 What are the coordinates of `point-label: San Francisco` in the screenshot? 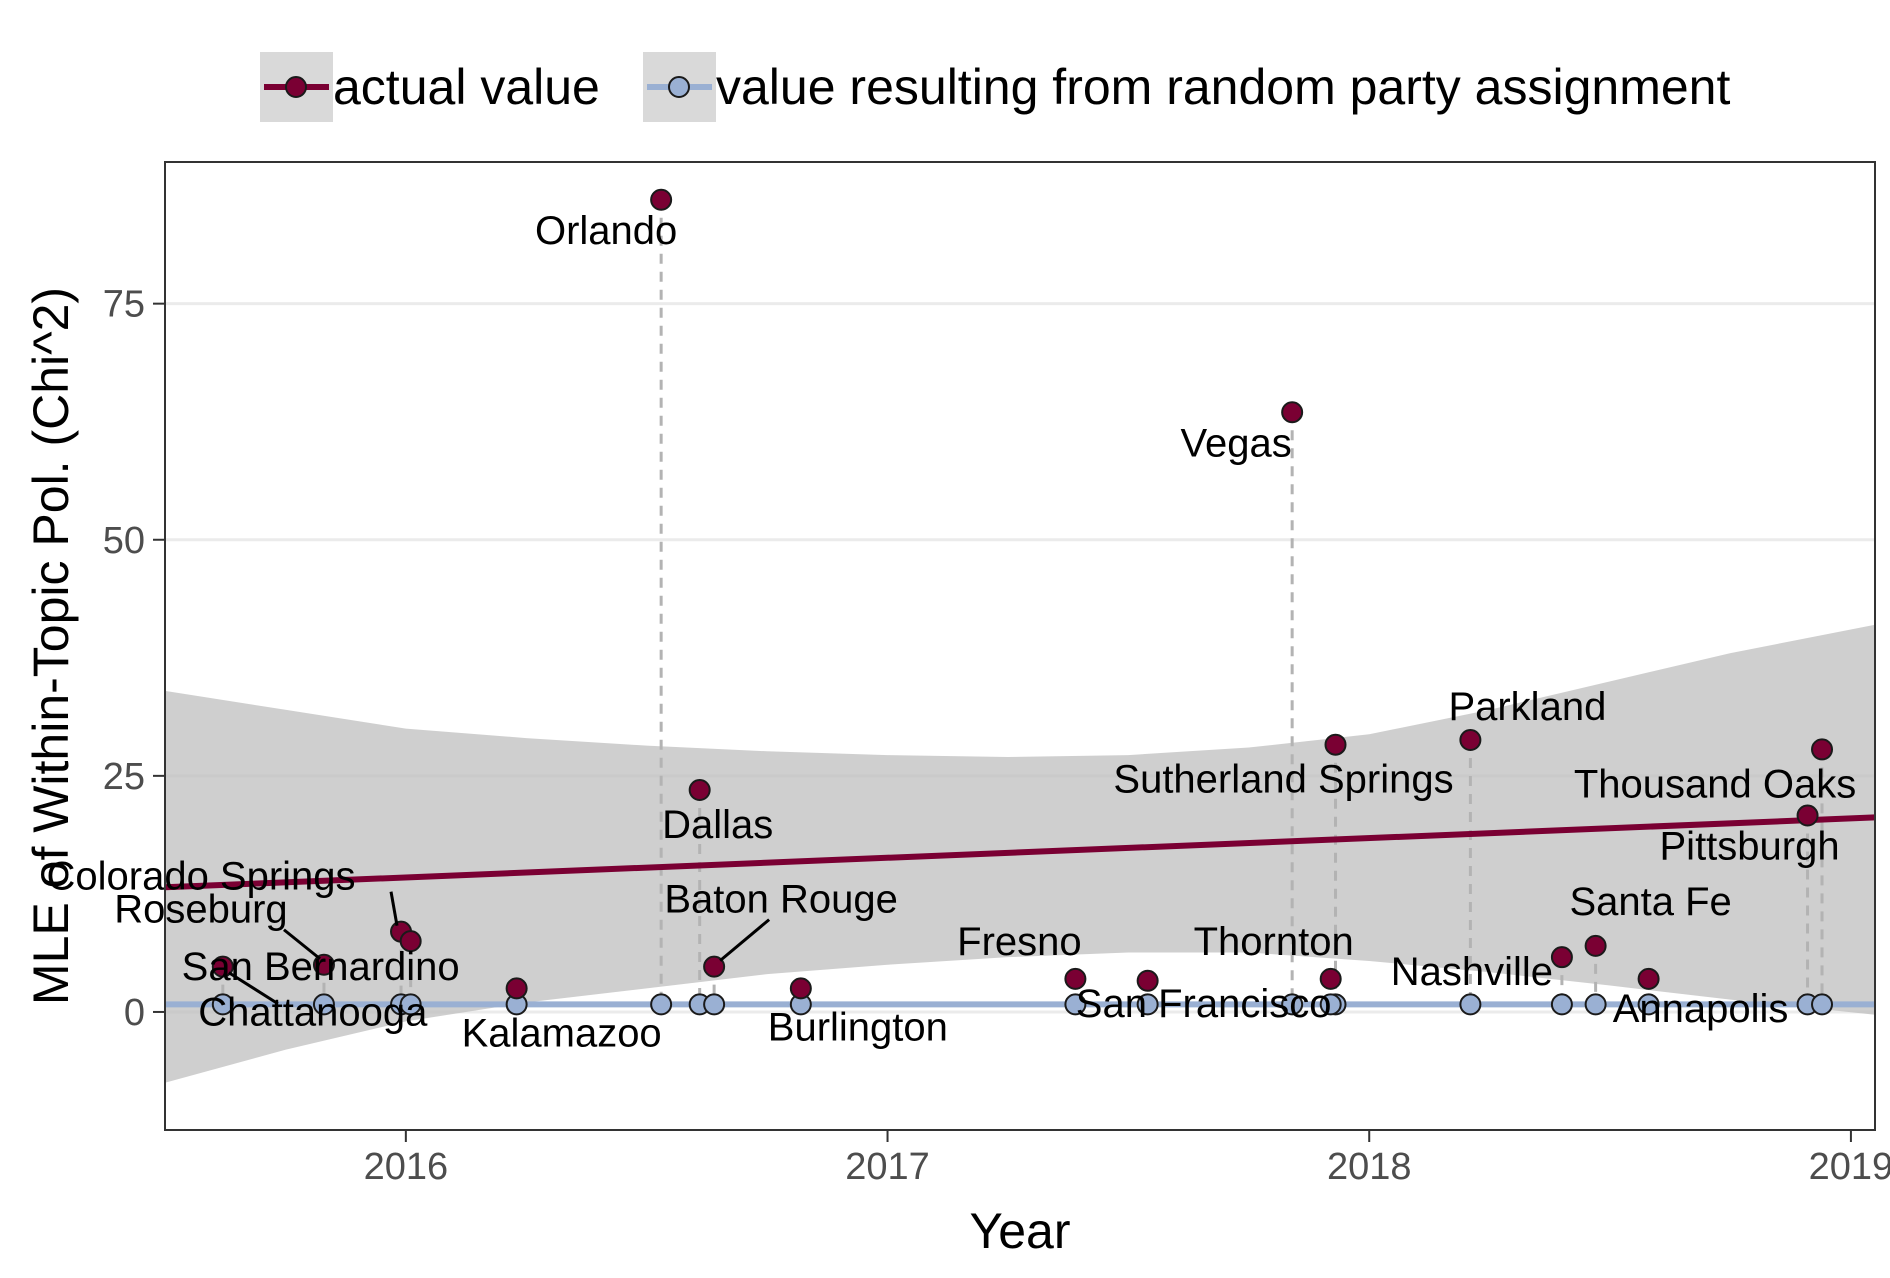 It's located at (1204, 1004).